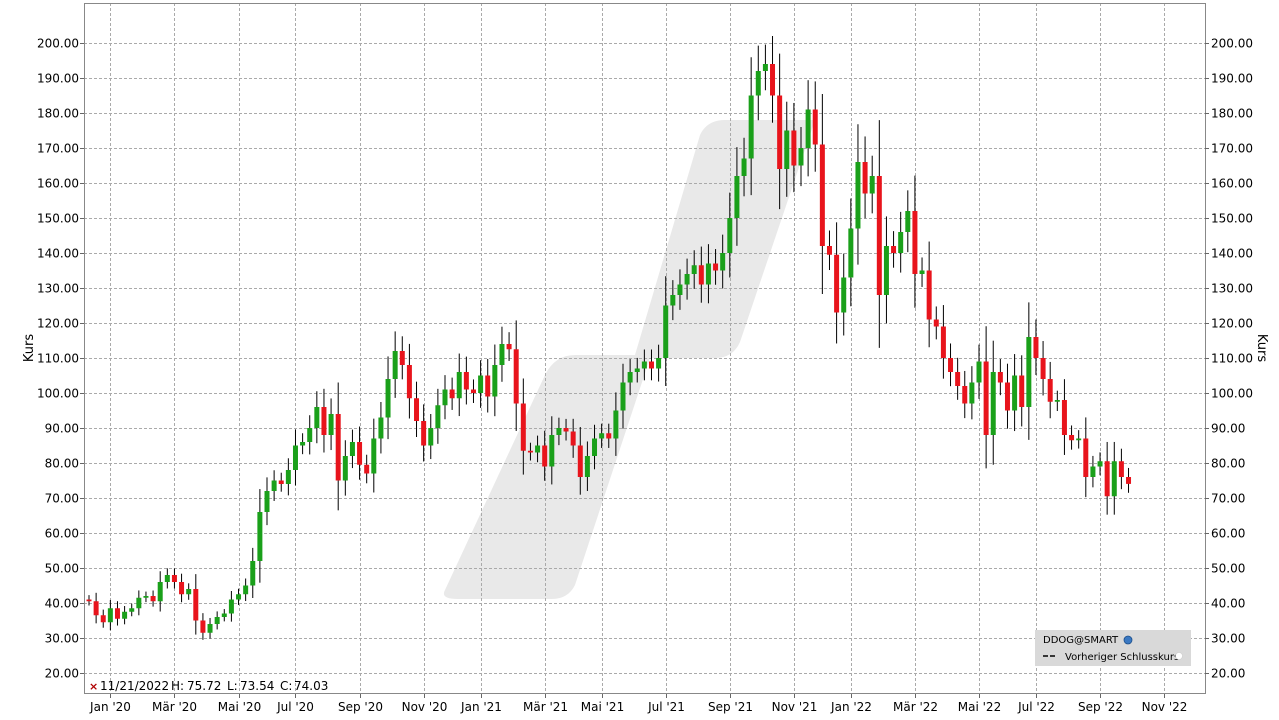 Image resolution: width=1279 pixels, height=720 pixels. I want to click on y-tick-label: 20.00, so click(62, 674).